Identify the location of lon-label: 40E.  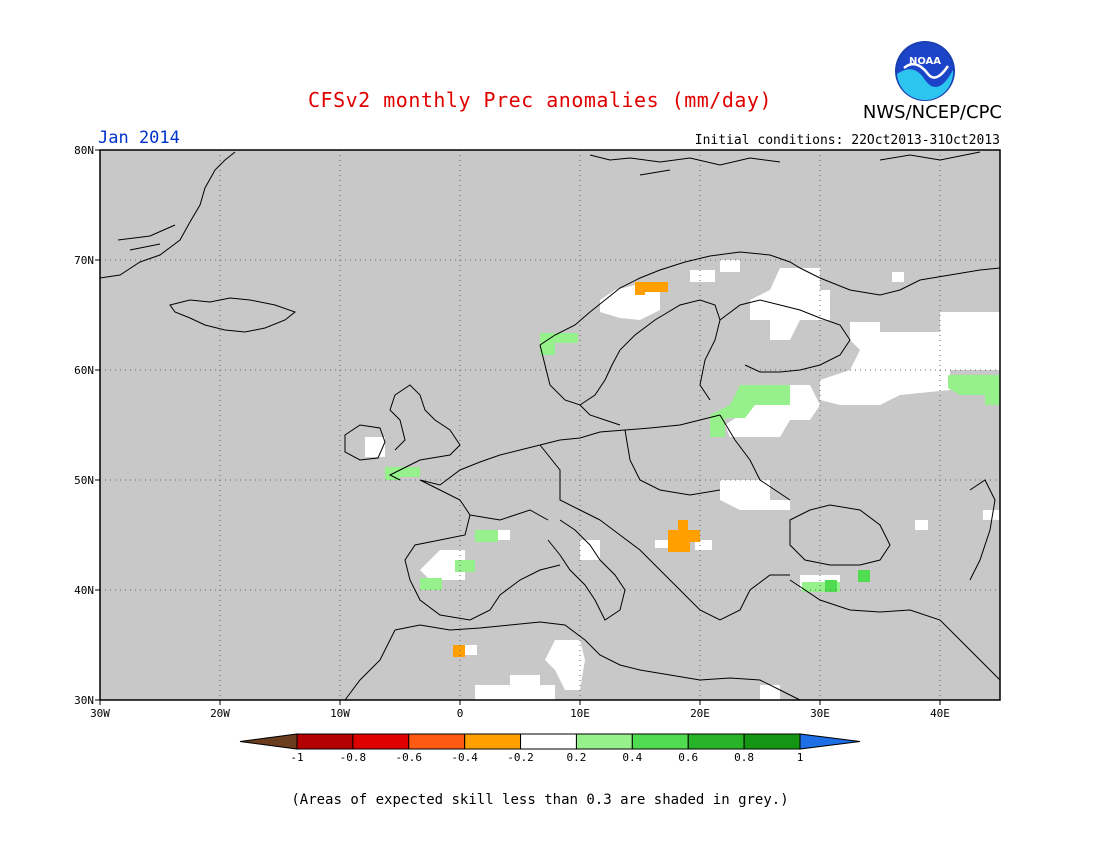
(940, 713).